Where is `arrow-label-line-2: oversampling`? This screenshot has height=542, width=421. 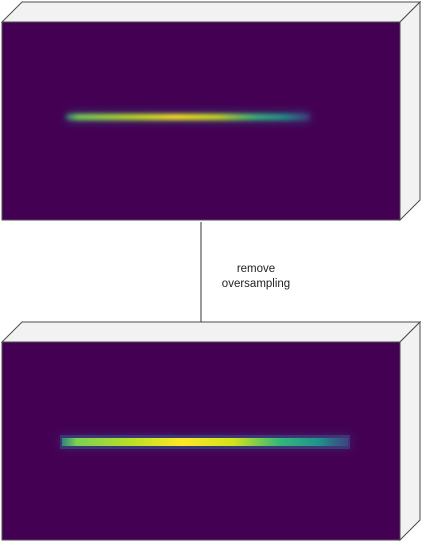
arrow-label-line-2: oversampling is located at coordinates (256, 284).